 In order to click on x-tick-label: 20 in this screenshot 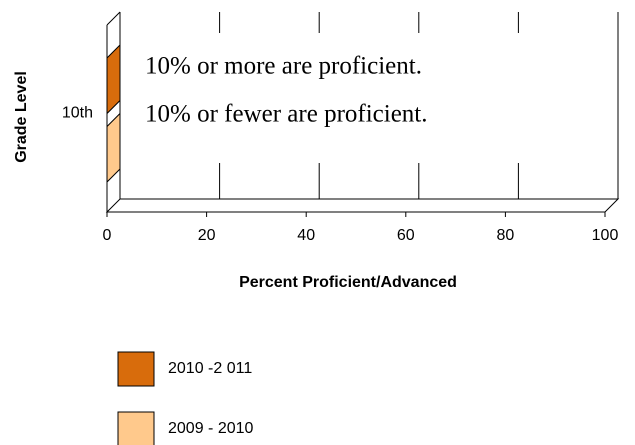, I will do `click(207, 235)`.